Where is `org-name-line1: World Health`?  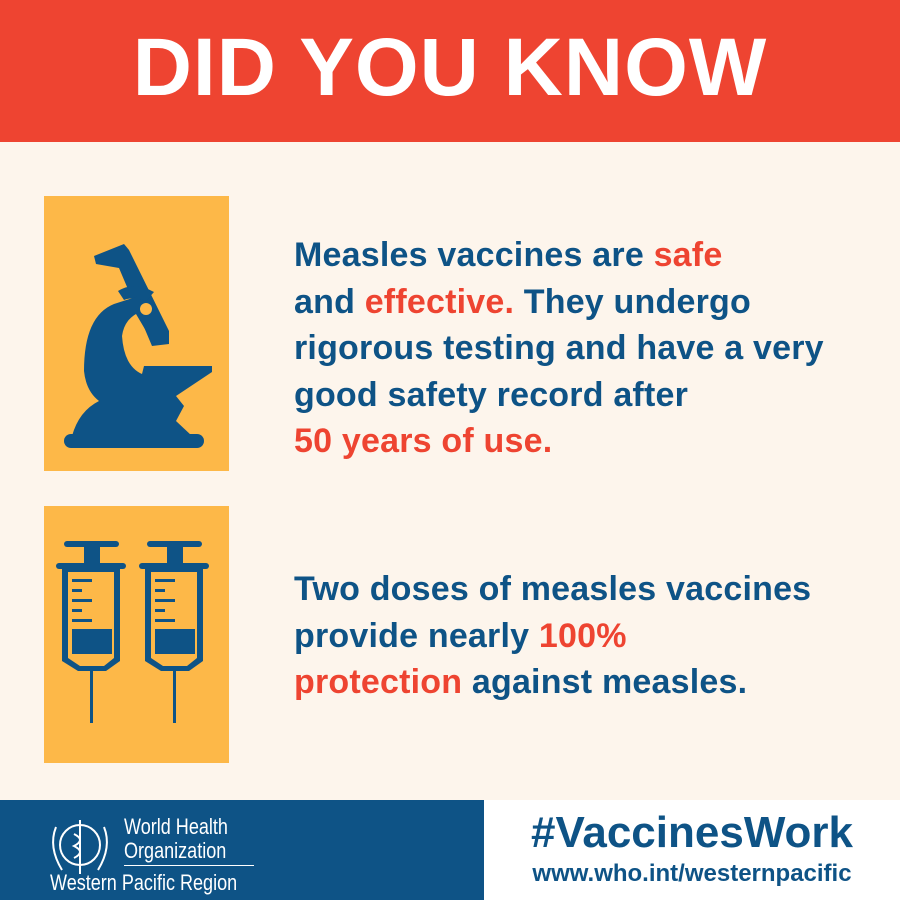
org-name-line1: World Health is located at coordinates (176, 826).